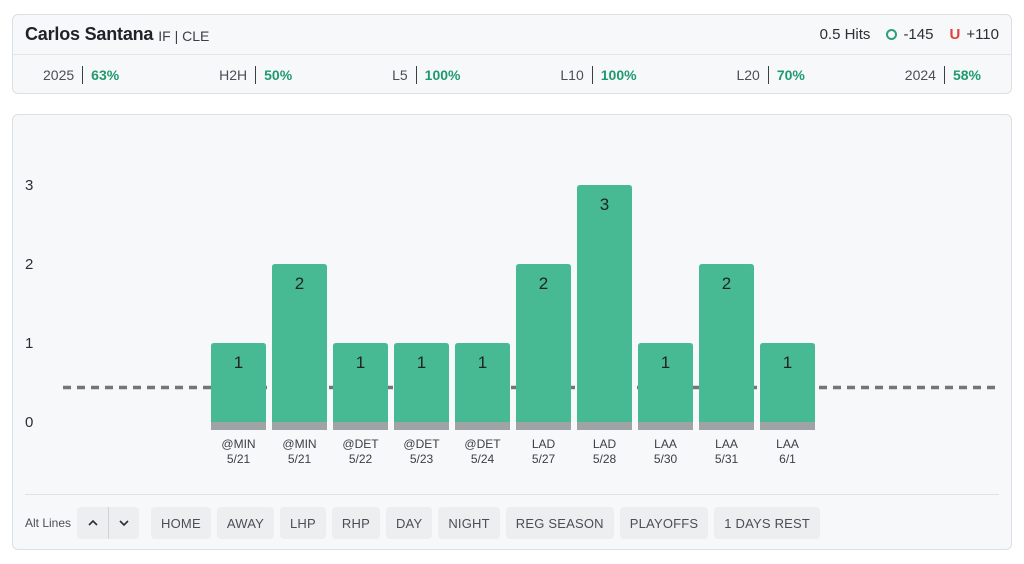  Describe the element at coordinates (955, 34) in the screenshot. I see `under-u-icon: U` at that location.